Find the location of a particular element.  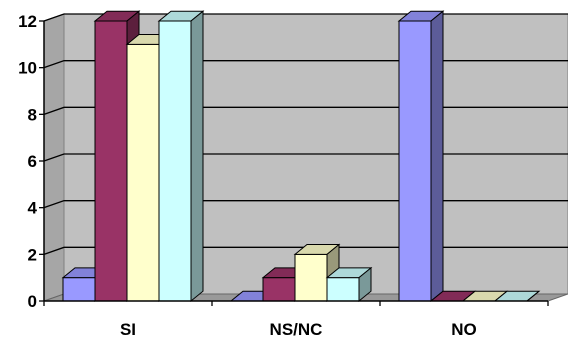

y-tick-label: 4 is located at coordinates (33, 208).